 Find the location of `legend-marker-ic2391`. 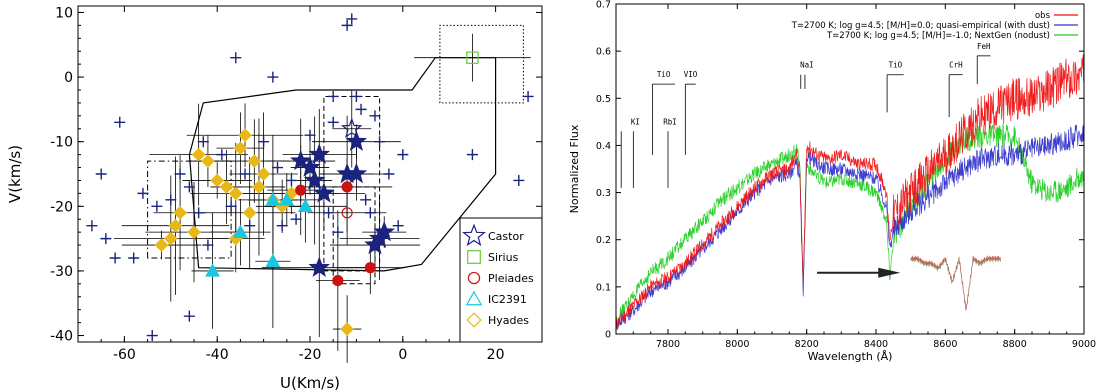

legend-marker-ic2391 is located at coordinates (474, 298).